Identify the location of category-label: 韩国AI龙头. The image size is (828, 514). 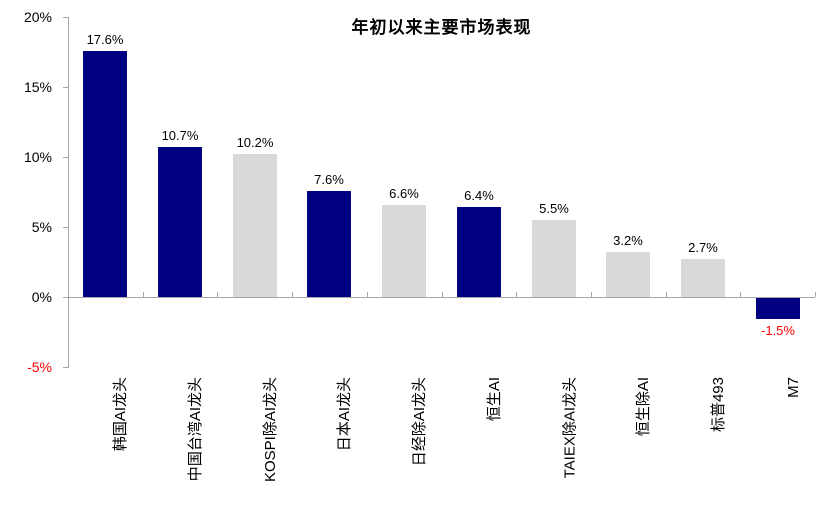
(120, 414).